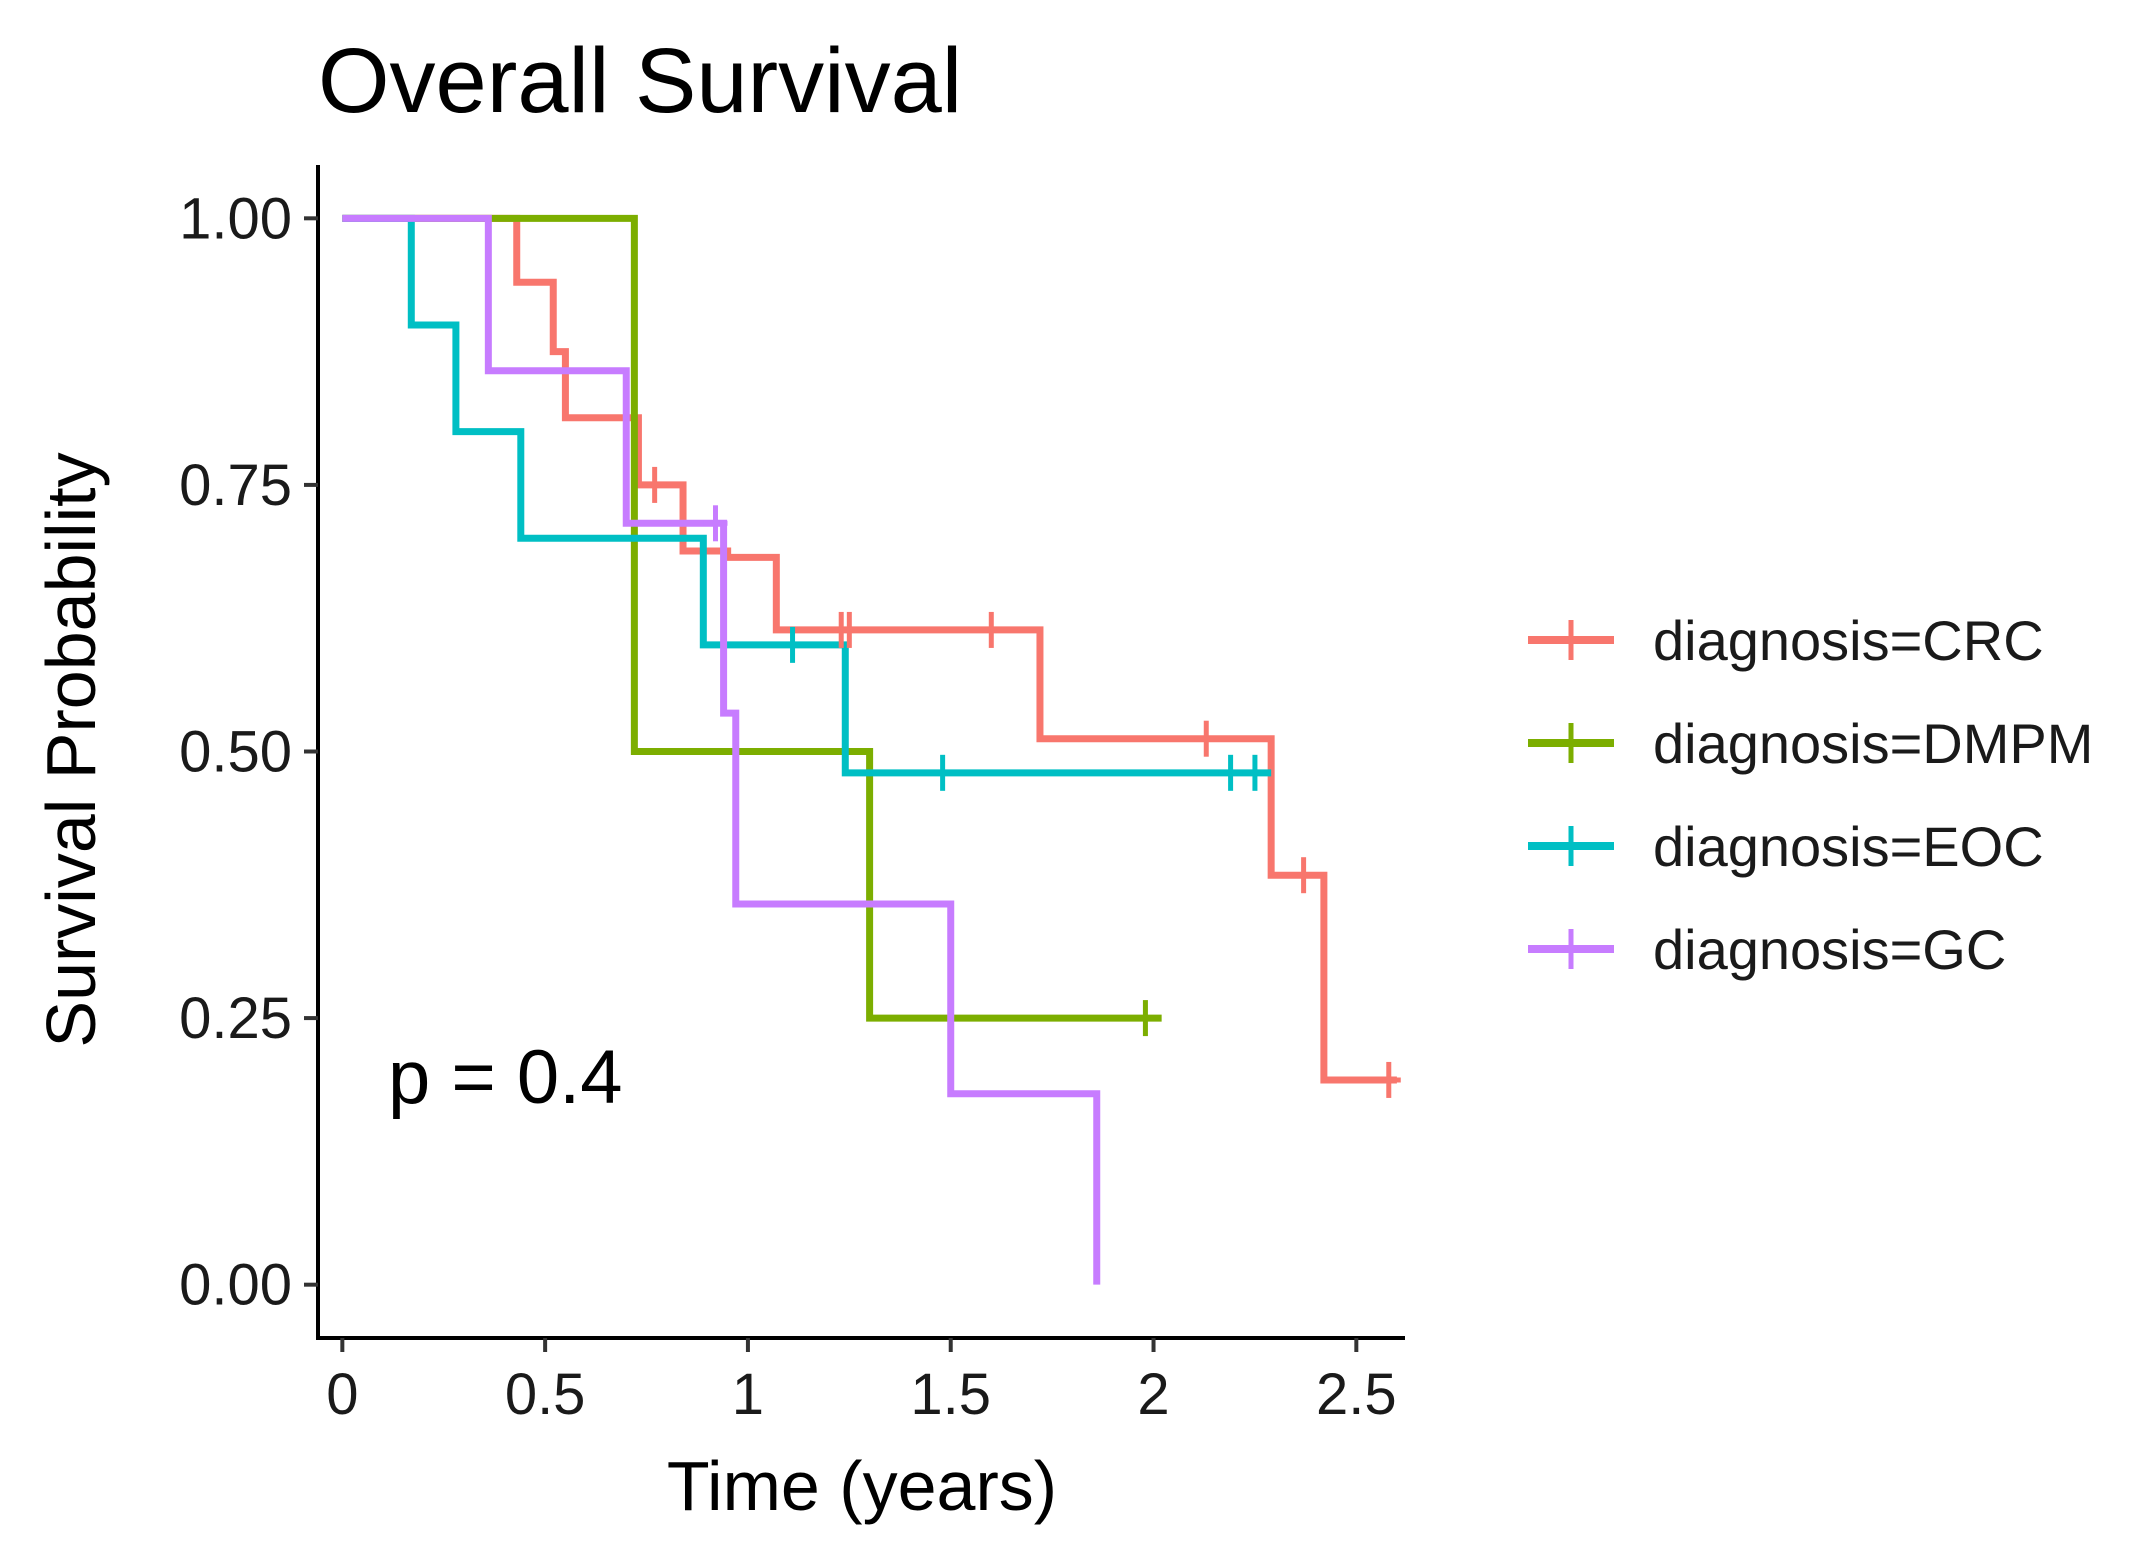 The width and height of the screenshot is (2151, 1564). Describe the element at coordinates (1873, 743) in the screenshot. I see `legend-label: diagnosis=DMPM` at that location.